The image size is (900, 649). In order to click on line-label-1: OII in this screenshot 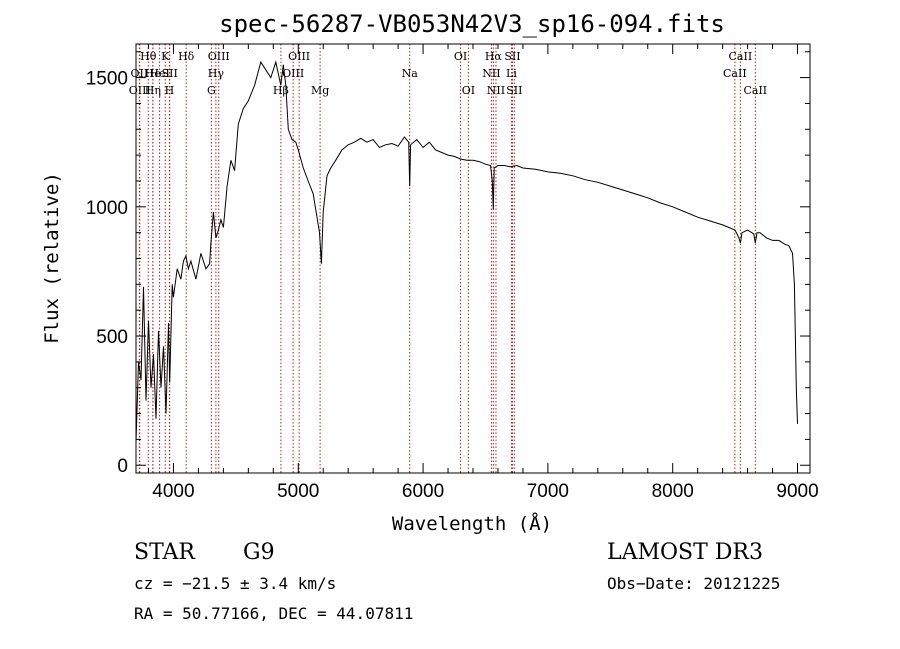, I will do `click(140, 73)`.